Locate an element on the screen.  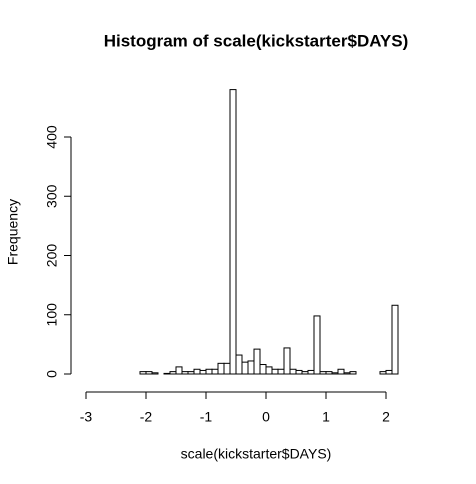
x-tick-label: -3 is located at coordinates (86, 417).